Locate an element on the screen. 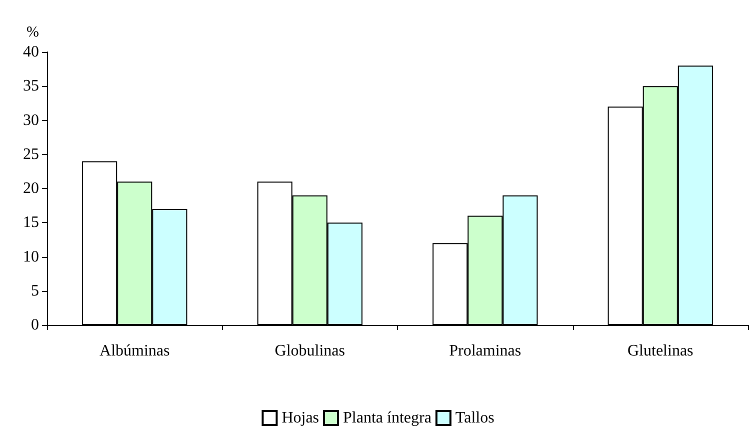  x-tick-label: Glutelinas is located at coordinates (660, 351).